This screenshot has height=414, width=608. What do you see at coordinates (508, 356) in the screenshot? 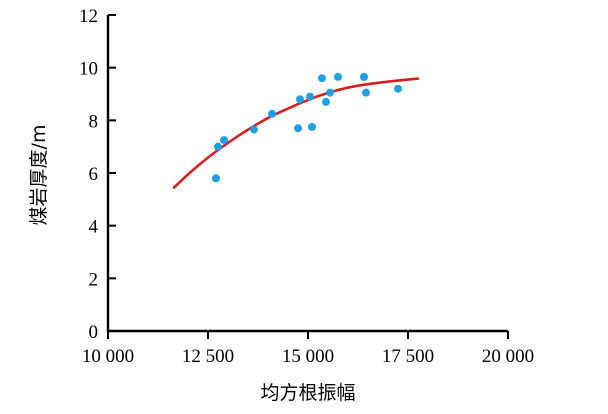
I see `x-tick-label: 20 000` at bounding box center [508, 356].